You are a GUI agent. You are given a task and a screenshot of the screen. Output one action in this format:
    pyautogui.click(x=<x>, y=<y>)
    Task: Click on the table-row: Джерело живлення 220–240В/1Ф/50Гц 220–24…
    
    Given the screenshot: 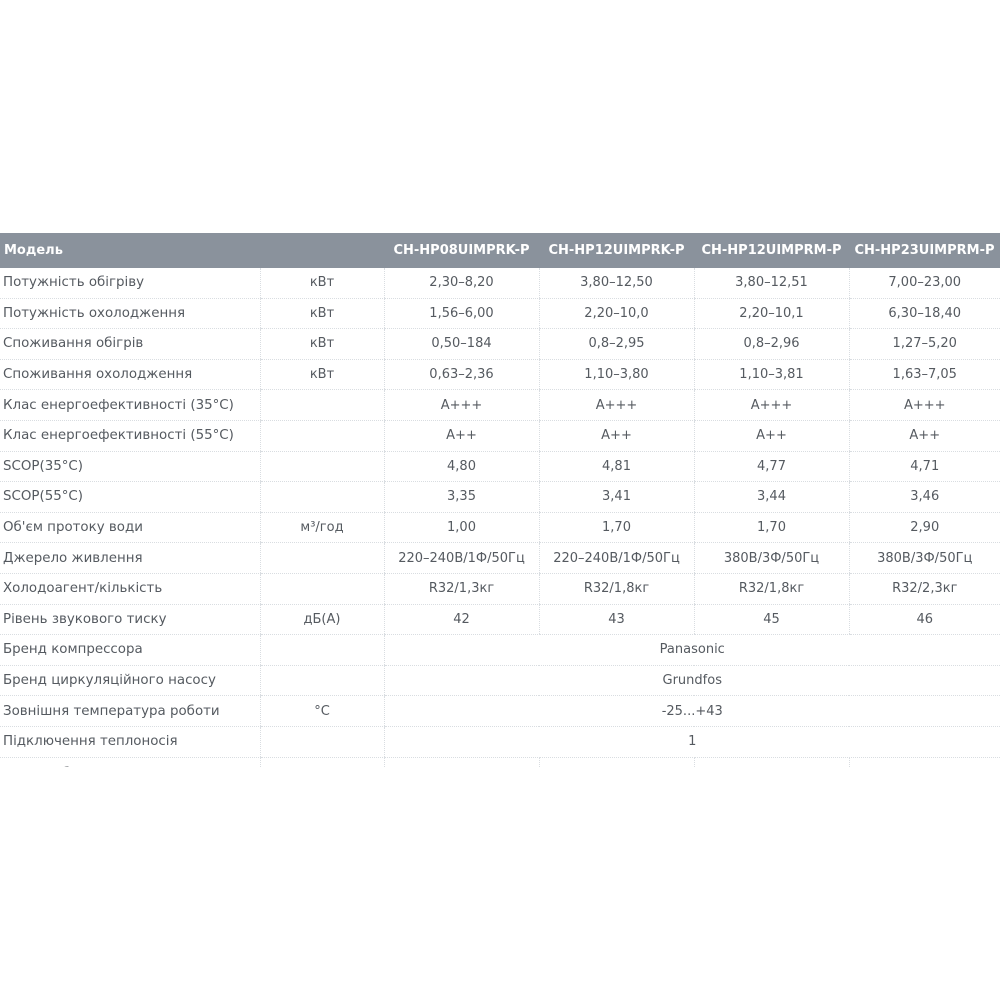 What is the action you would take?
    pyautogui.click(x=500, y=558)
    